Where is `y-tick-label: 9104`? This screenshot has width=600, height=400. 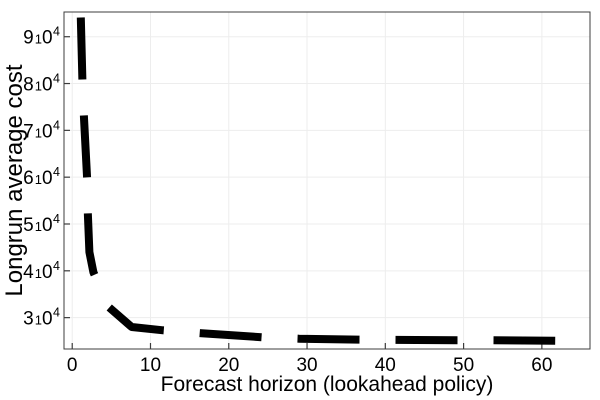
y-tick-label: 9104 is located at coordinates (41, 37).